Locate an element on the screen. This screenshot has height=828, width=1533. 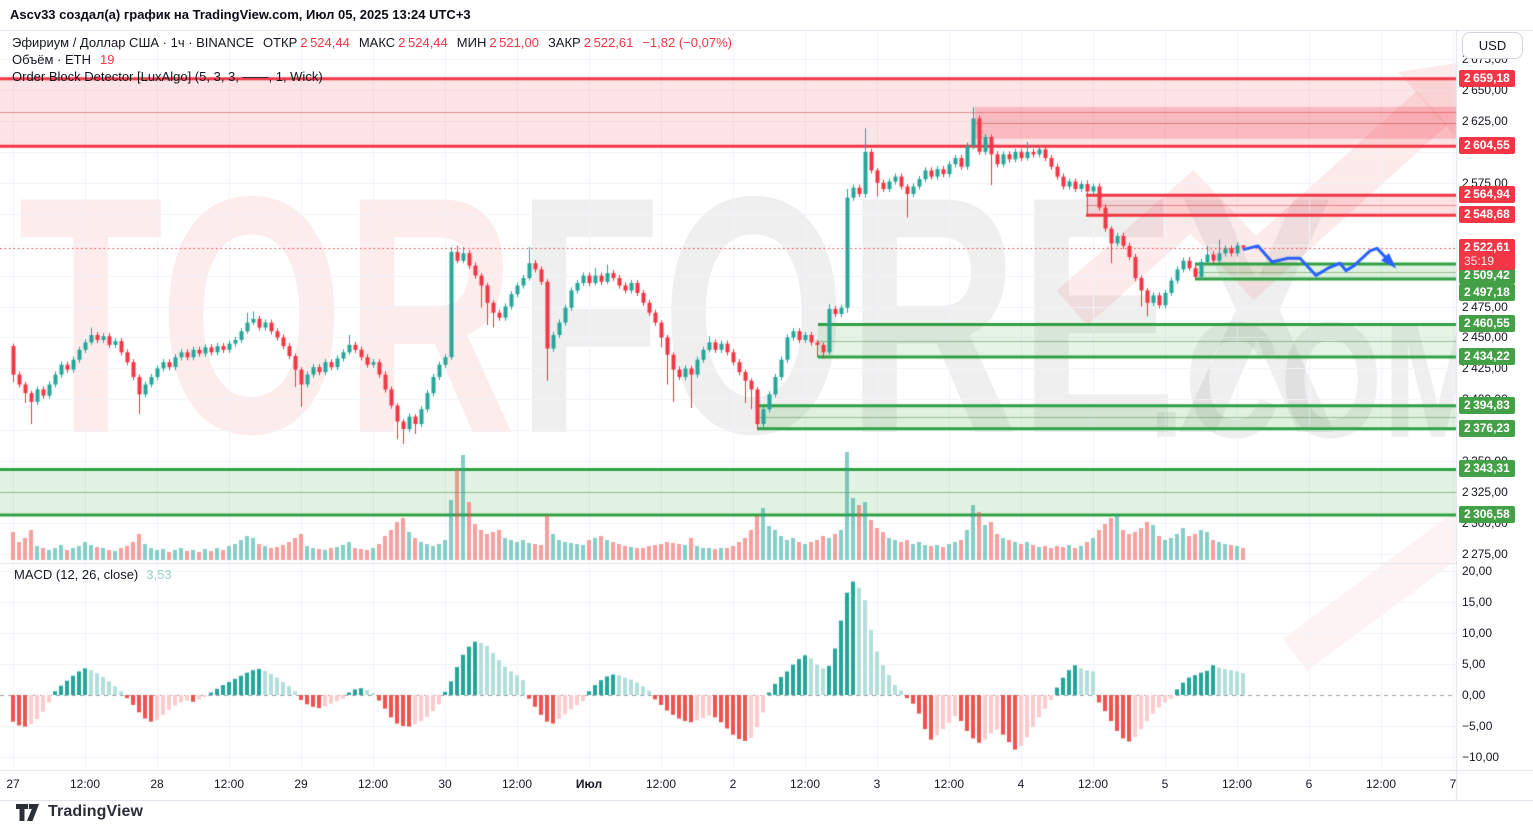
tradingview-logo: TradingView is located at coordinates (79, 812).